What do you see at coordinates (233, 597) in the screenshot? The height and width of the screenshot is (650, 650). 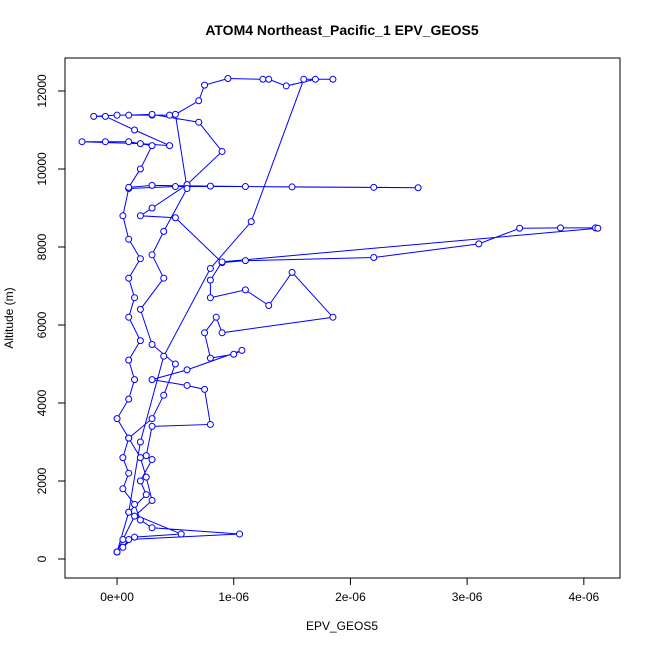 I see `x-tick-label: 1e-06` at bounding box center [233, 597].